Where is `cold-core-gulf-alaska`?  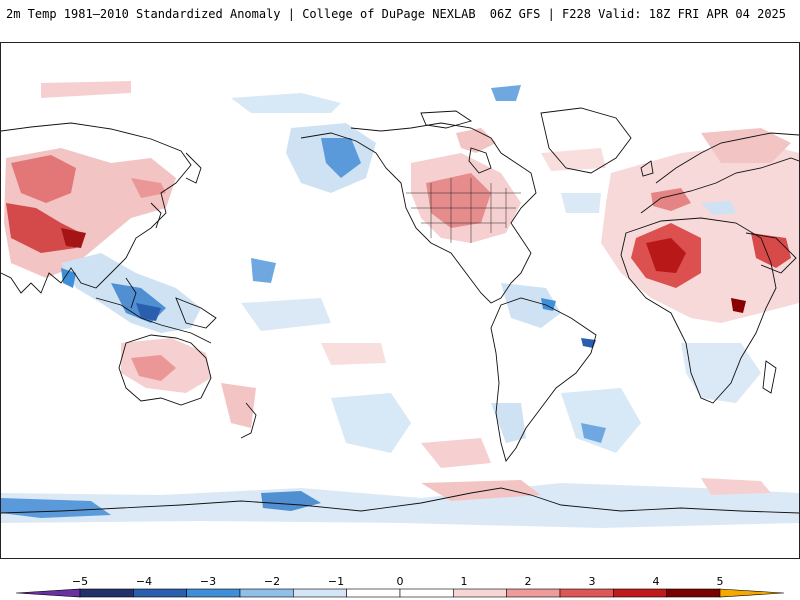 cold-core-gulf-alaska is located at coordinates (341, 158).